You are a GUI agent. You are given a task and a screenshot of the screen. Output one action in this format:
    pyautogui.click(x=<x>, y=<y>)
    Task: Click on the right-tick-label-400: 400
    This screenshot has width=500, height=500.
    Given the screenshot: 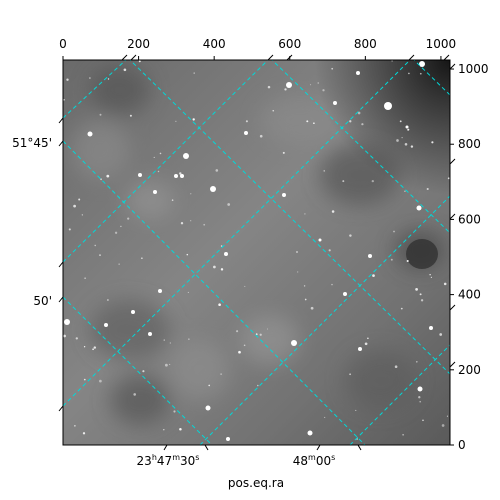 What is the action you would take?
    pyautogui.click(x=469, y=295)
    